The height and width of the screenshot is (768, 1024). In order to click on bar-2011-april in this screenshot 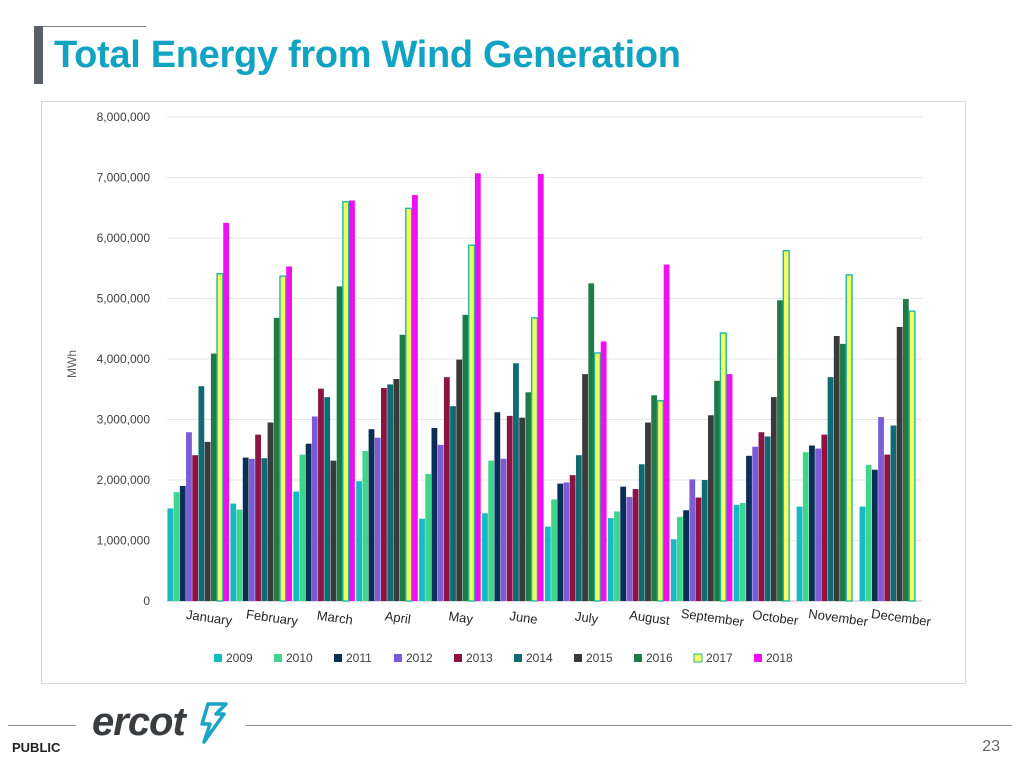, I will do `click(371, 515)`.